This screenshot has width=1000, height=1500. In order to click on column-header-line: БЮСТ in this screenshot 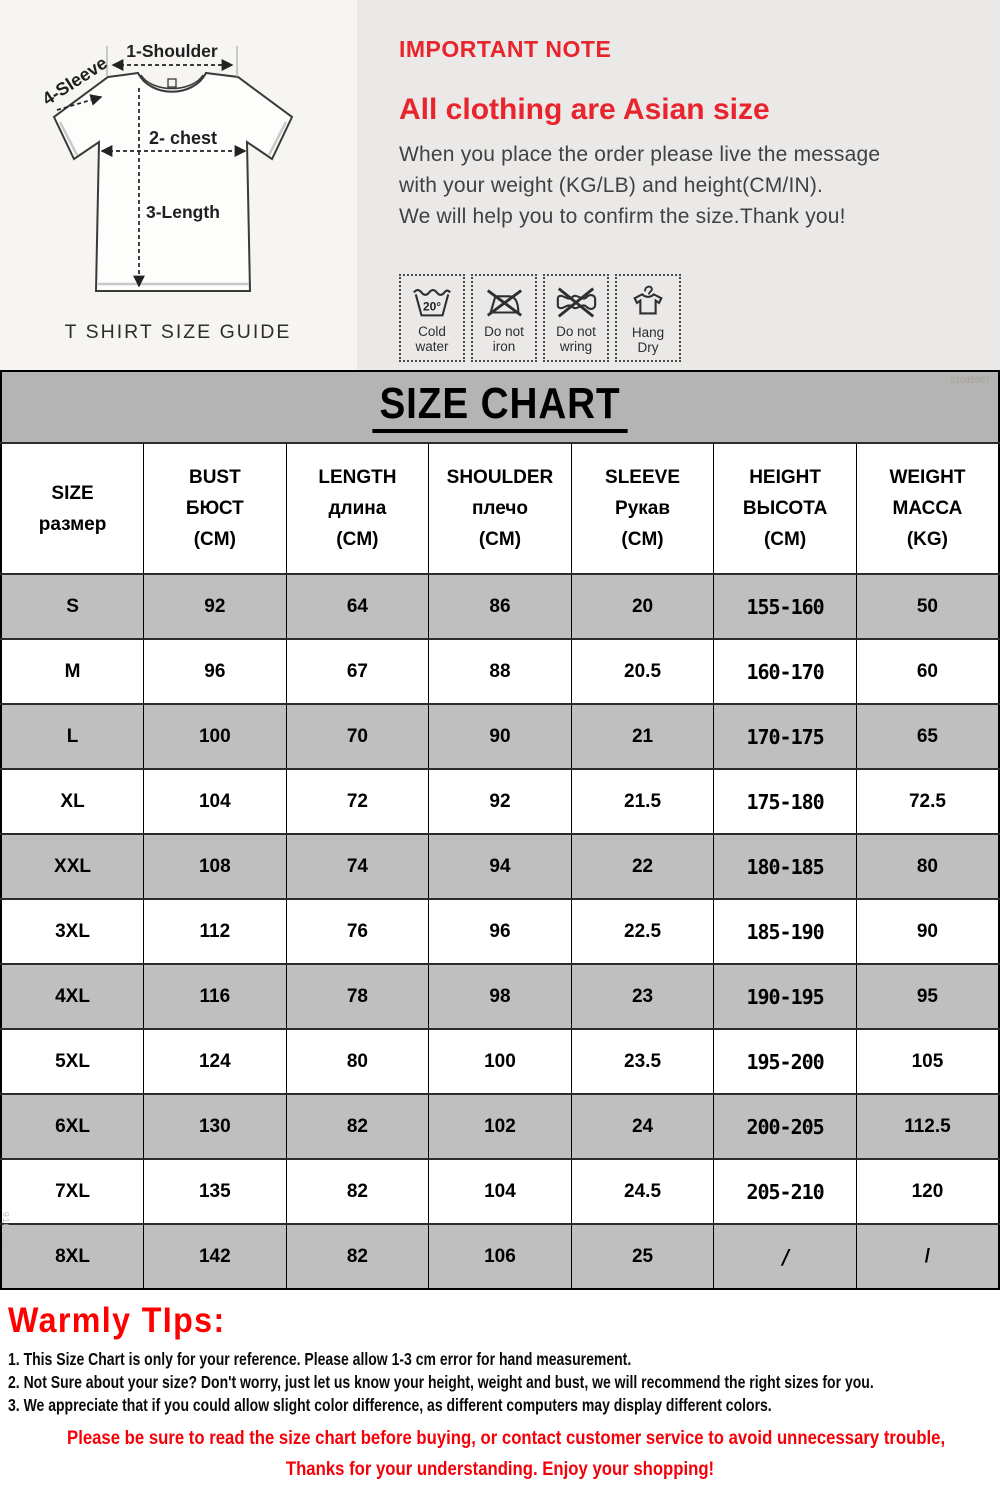, I will do `click(214, 508)`.